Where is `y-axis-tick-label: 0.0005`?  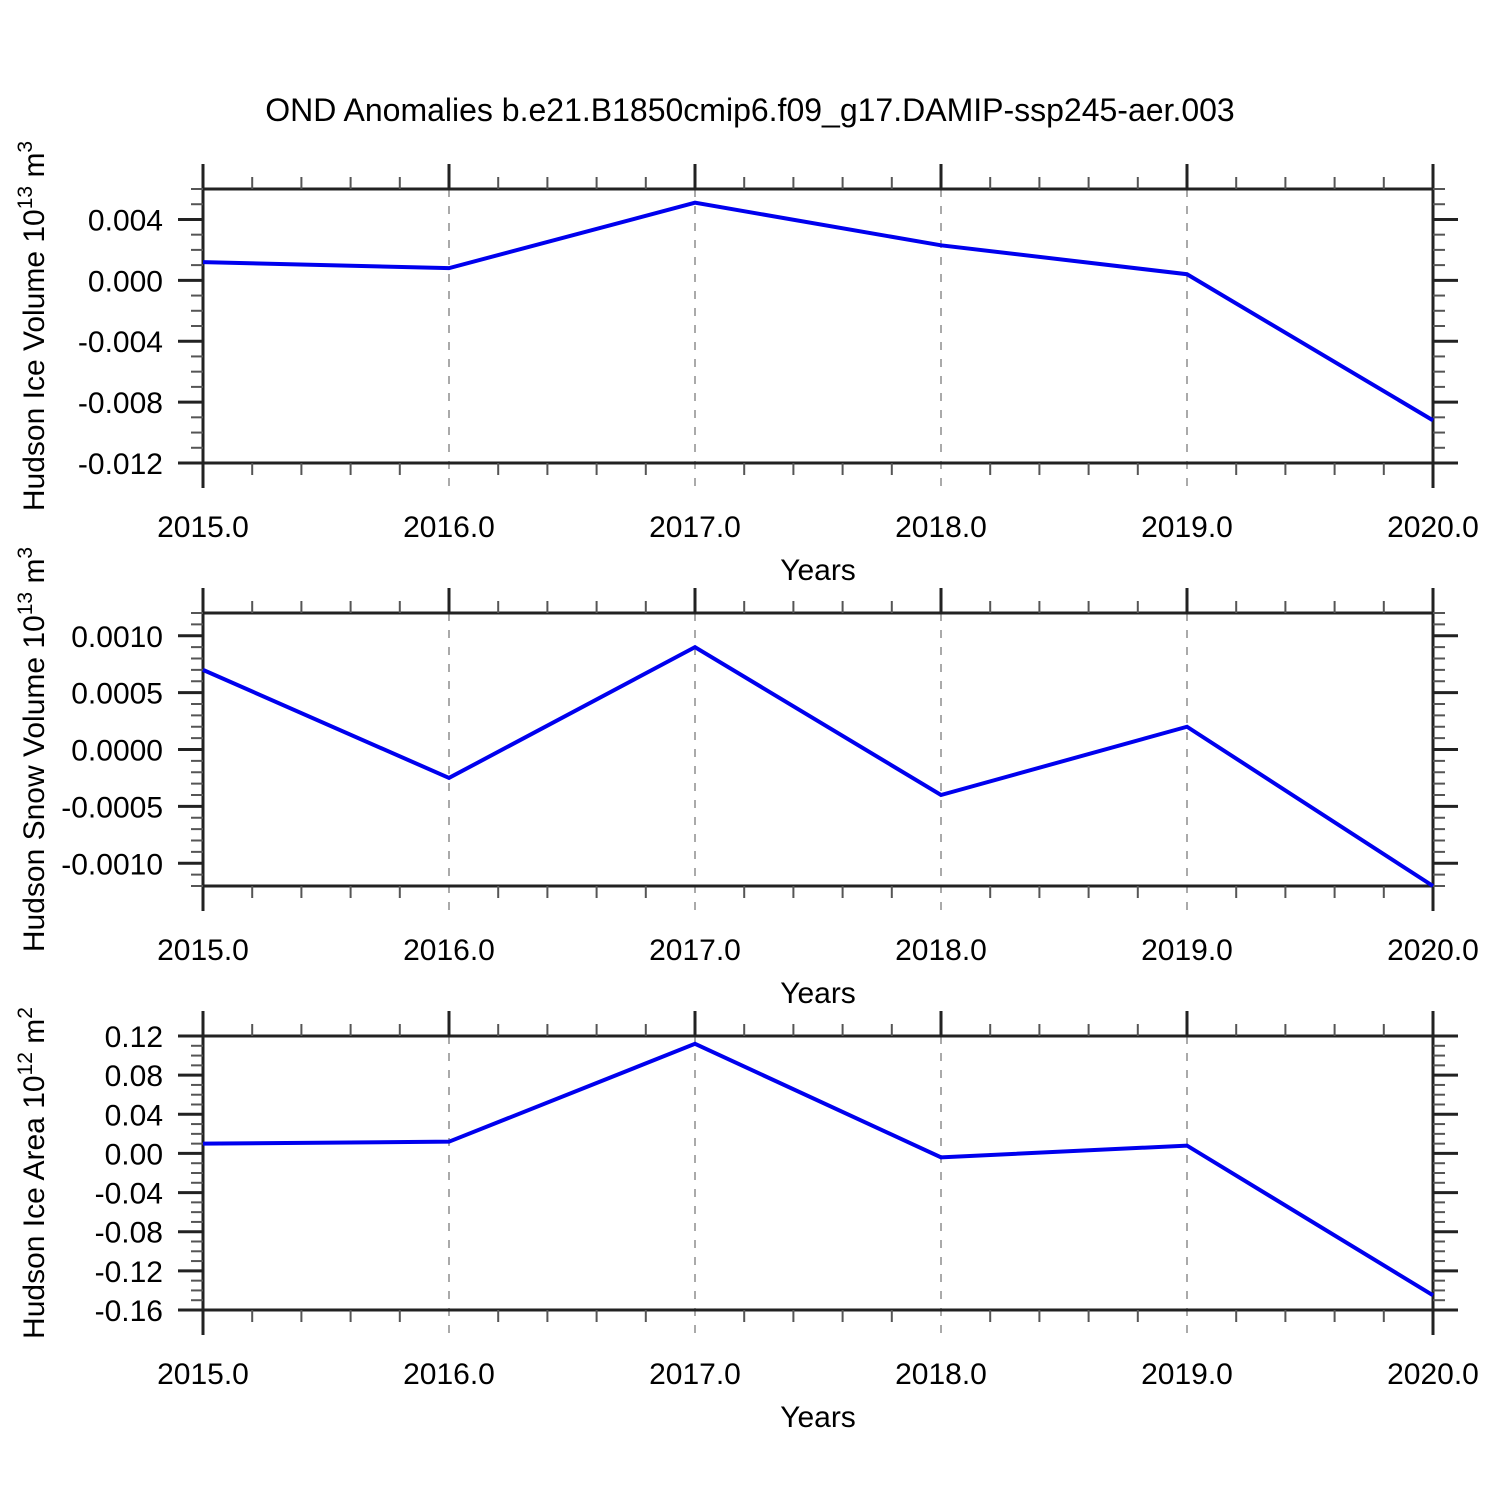 y-axis-tick-label: 0.0005 is located at coordinates (117, 694).